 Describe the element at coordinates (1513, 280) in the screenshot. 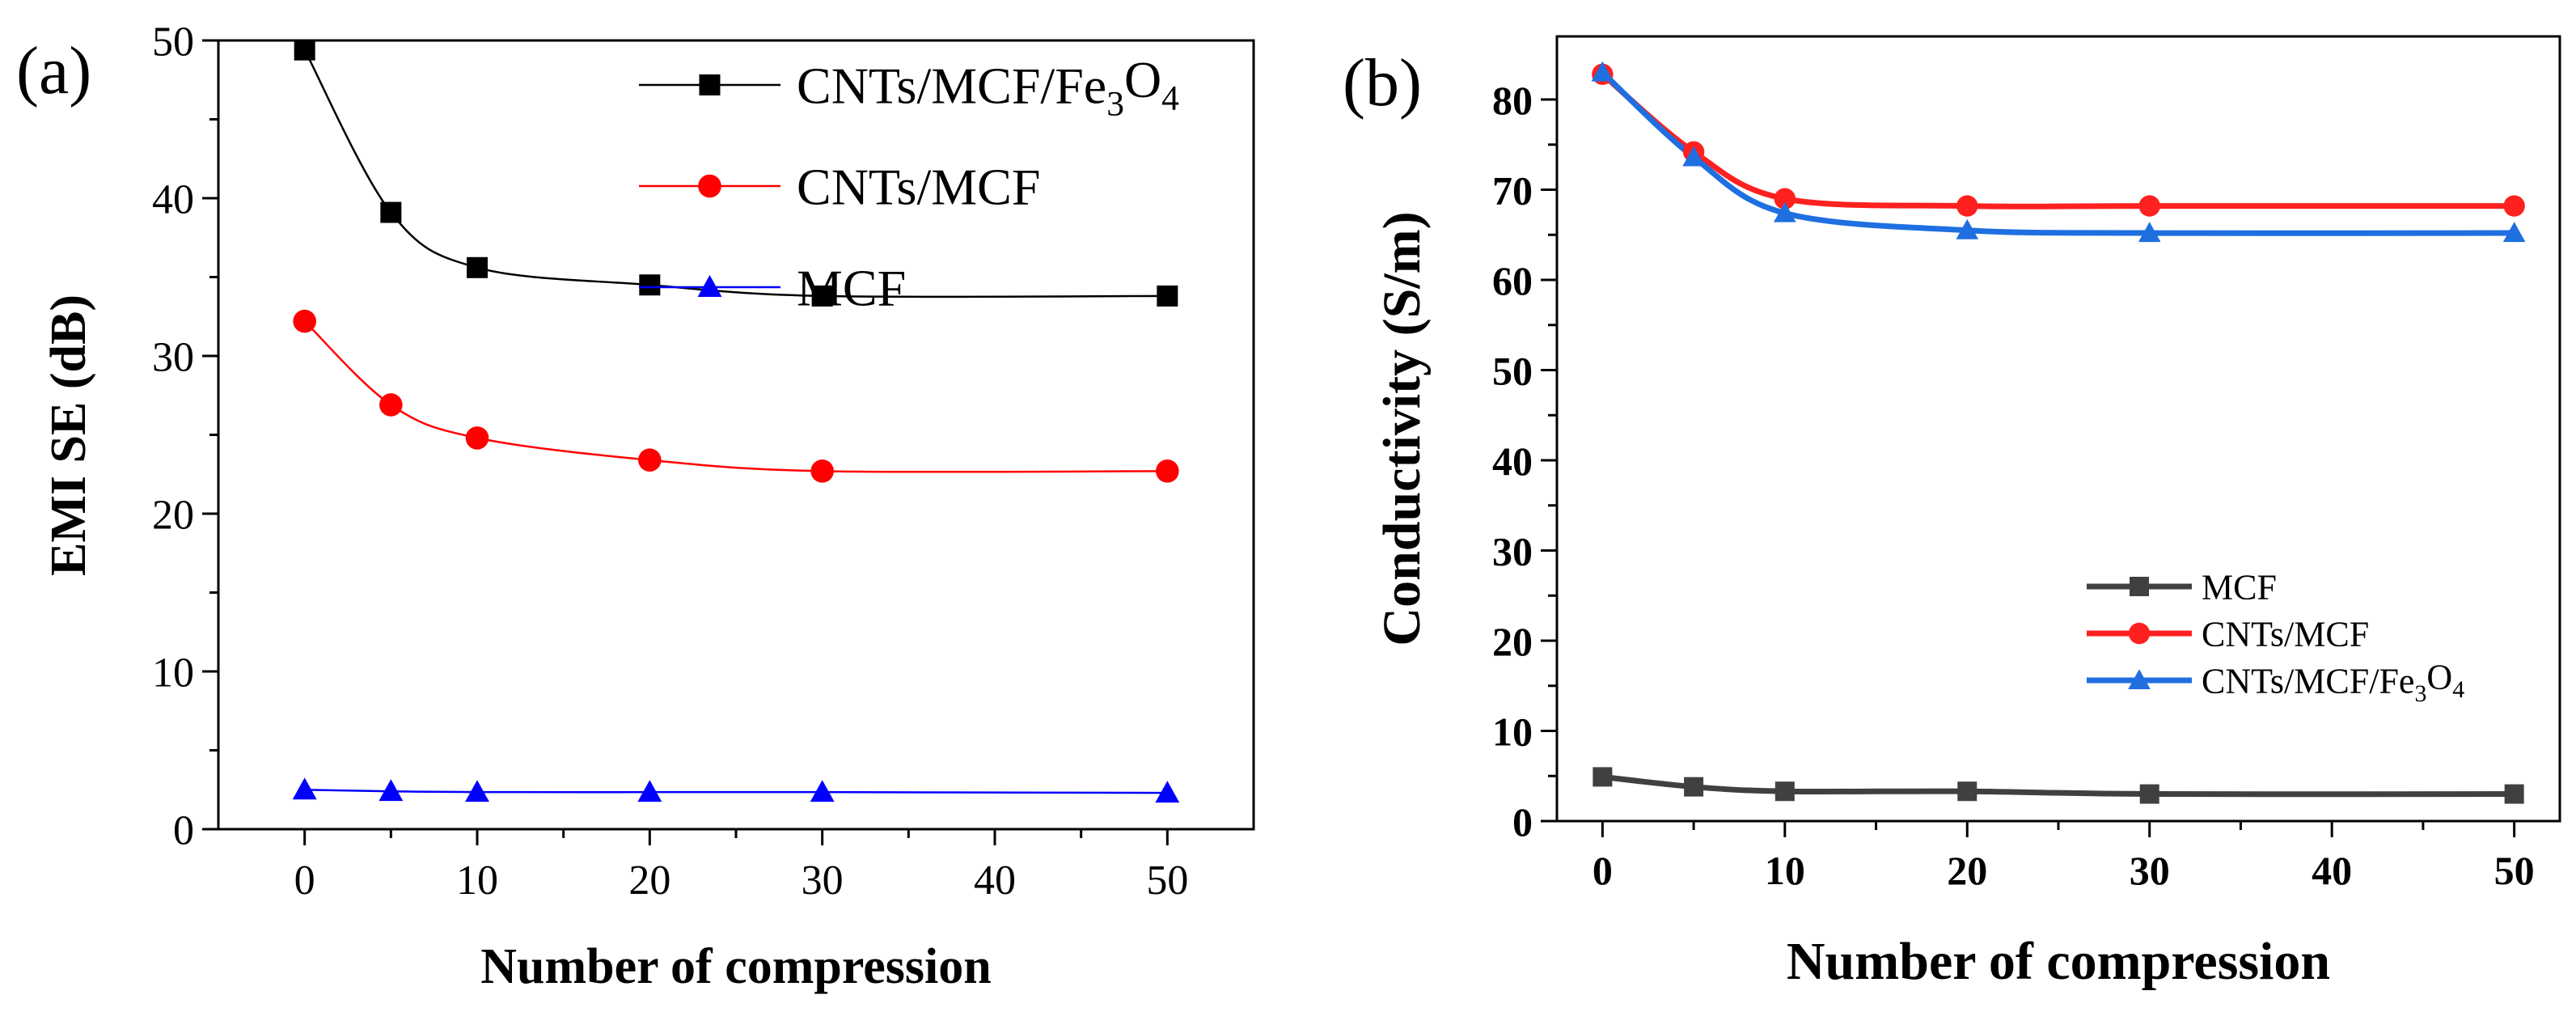

I see `y-tick-label-b: 60` at that location.